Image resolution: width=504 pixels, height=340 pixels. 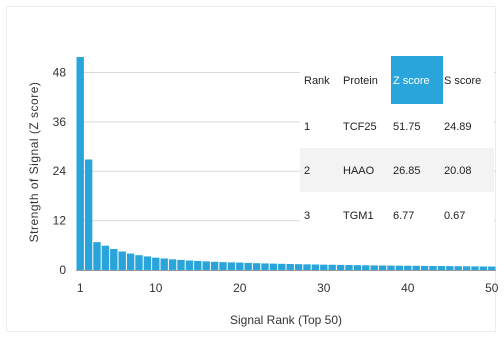 What do you see at coordinates (458, 127) in the screenshot?
I see `table-cell: 24.89` at bounding box center [458, 127].